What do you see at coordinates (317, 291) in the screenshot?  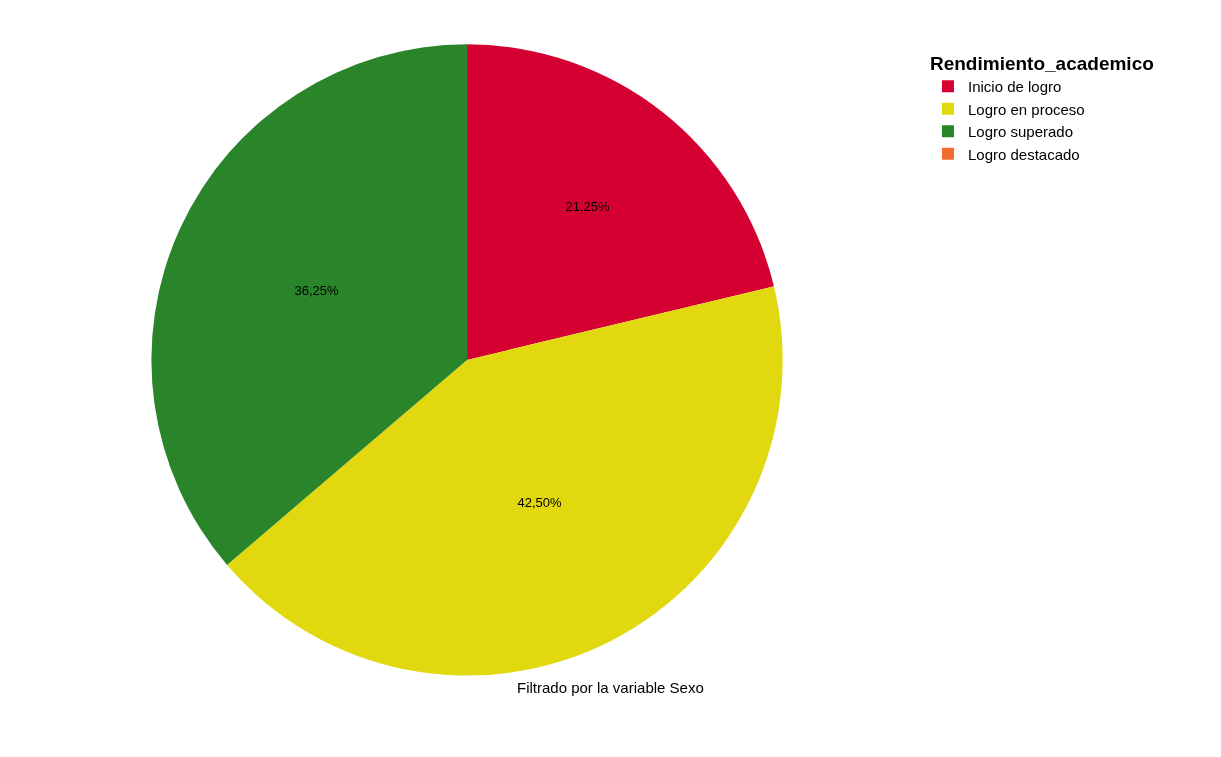 I see `data-label: 36,25%` at bounding box center [317, 291].